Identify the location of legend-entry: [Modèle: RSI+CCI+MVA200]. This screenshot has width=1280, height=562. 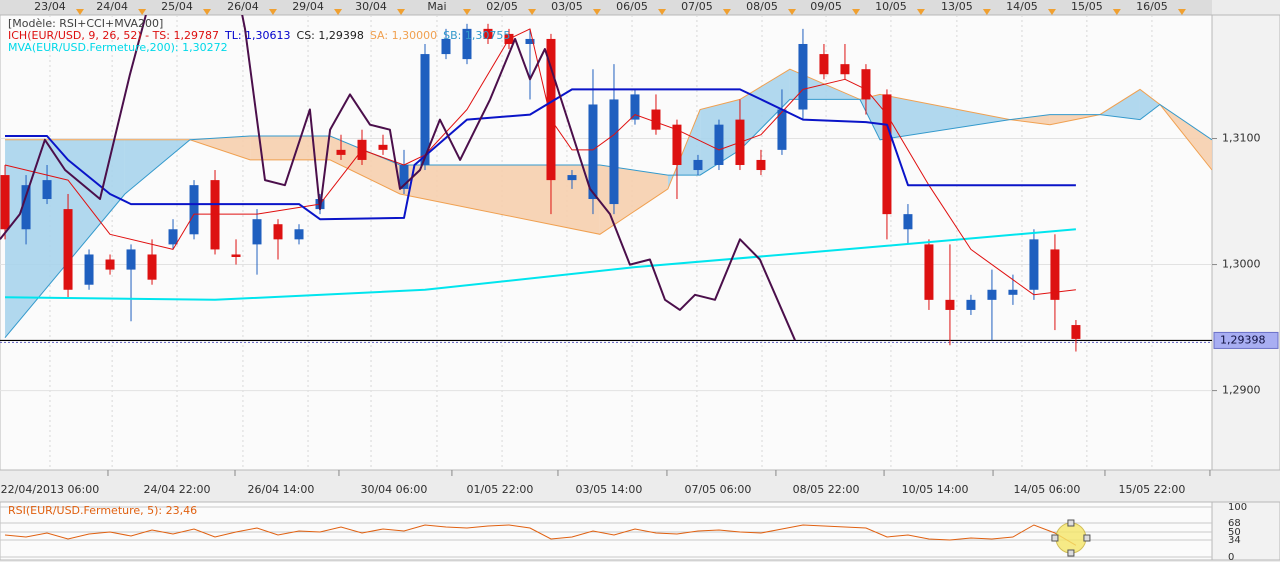
(85, 23).